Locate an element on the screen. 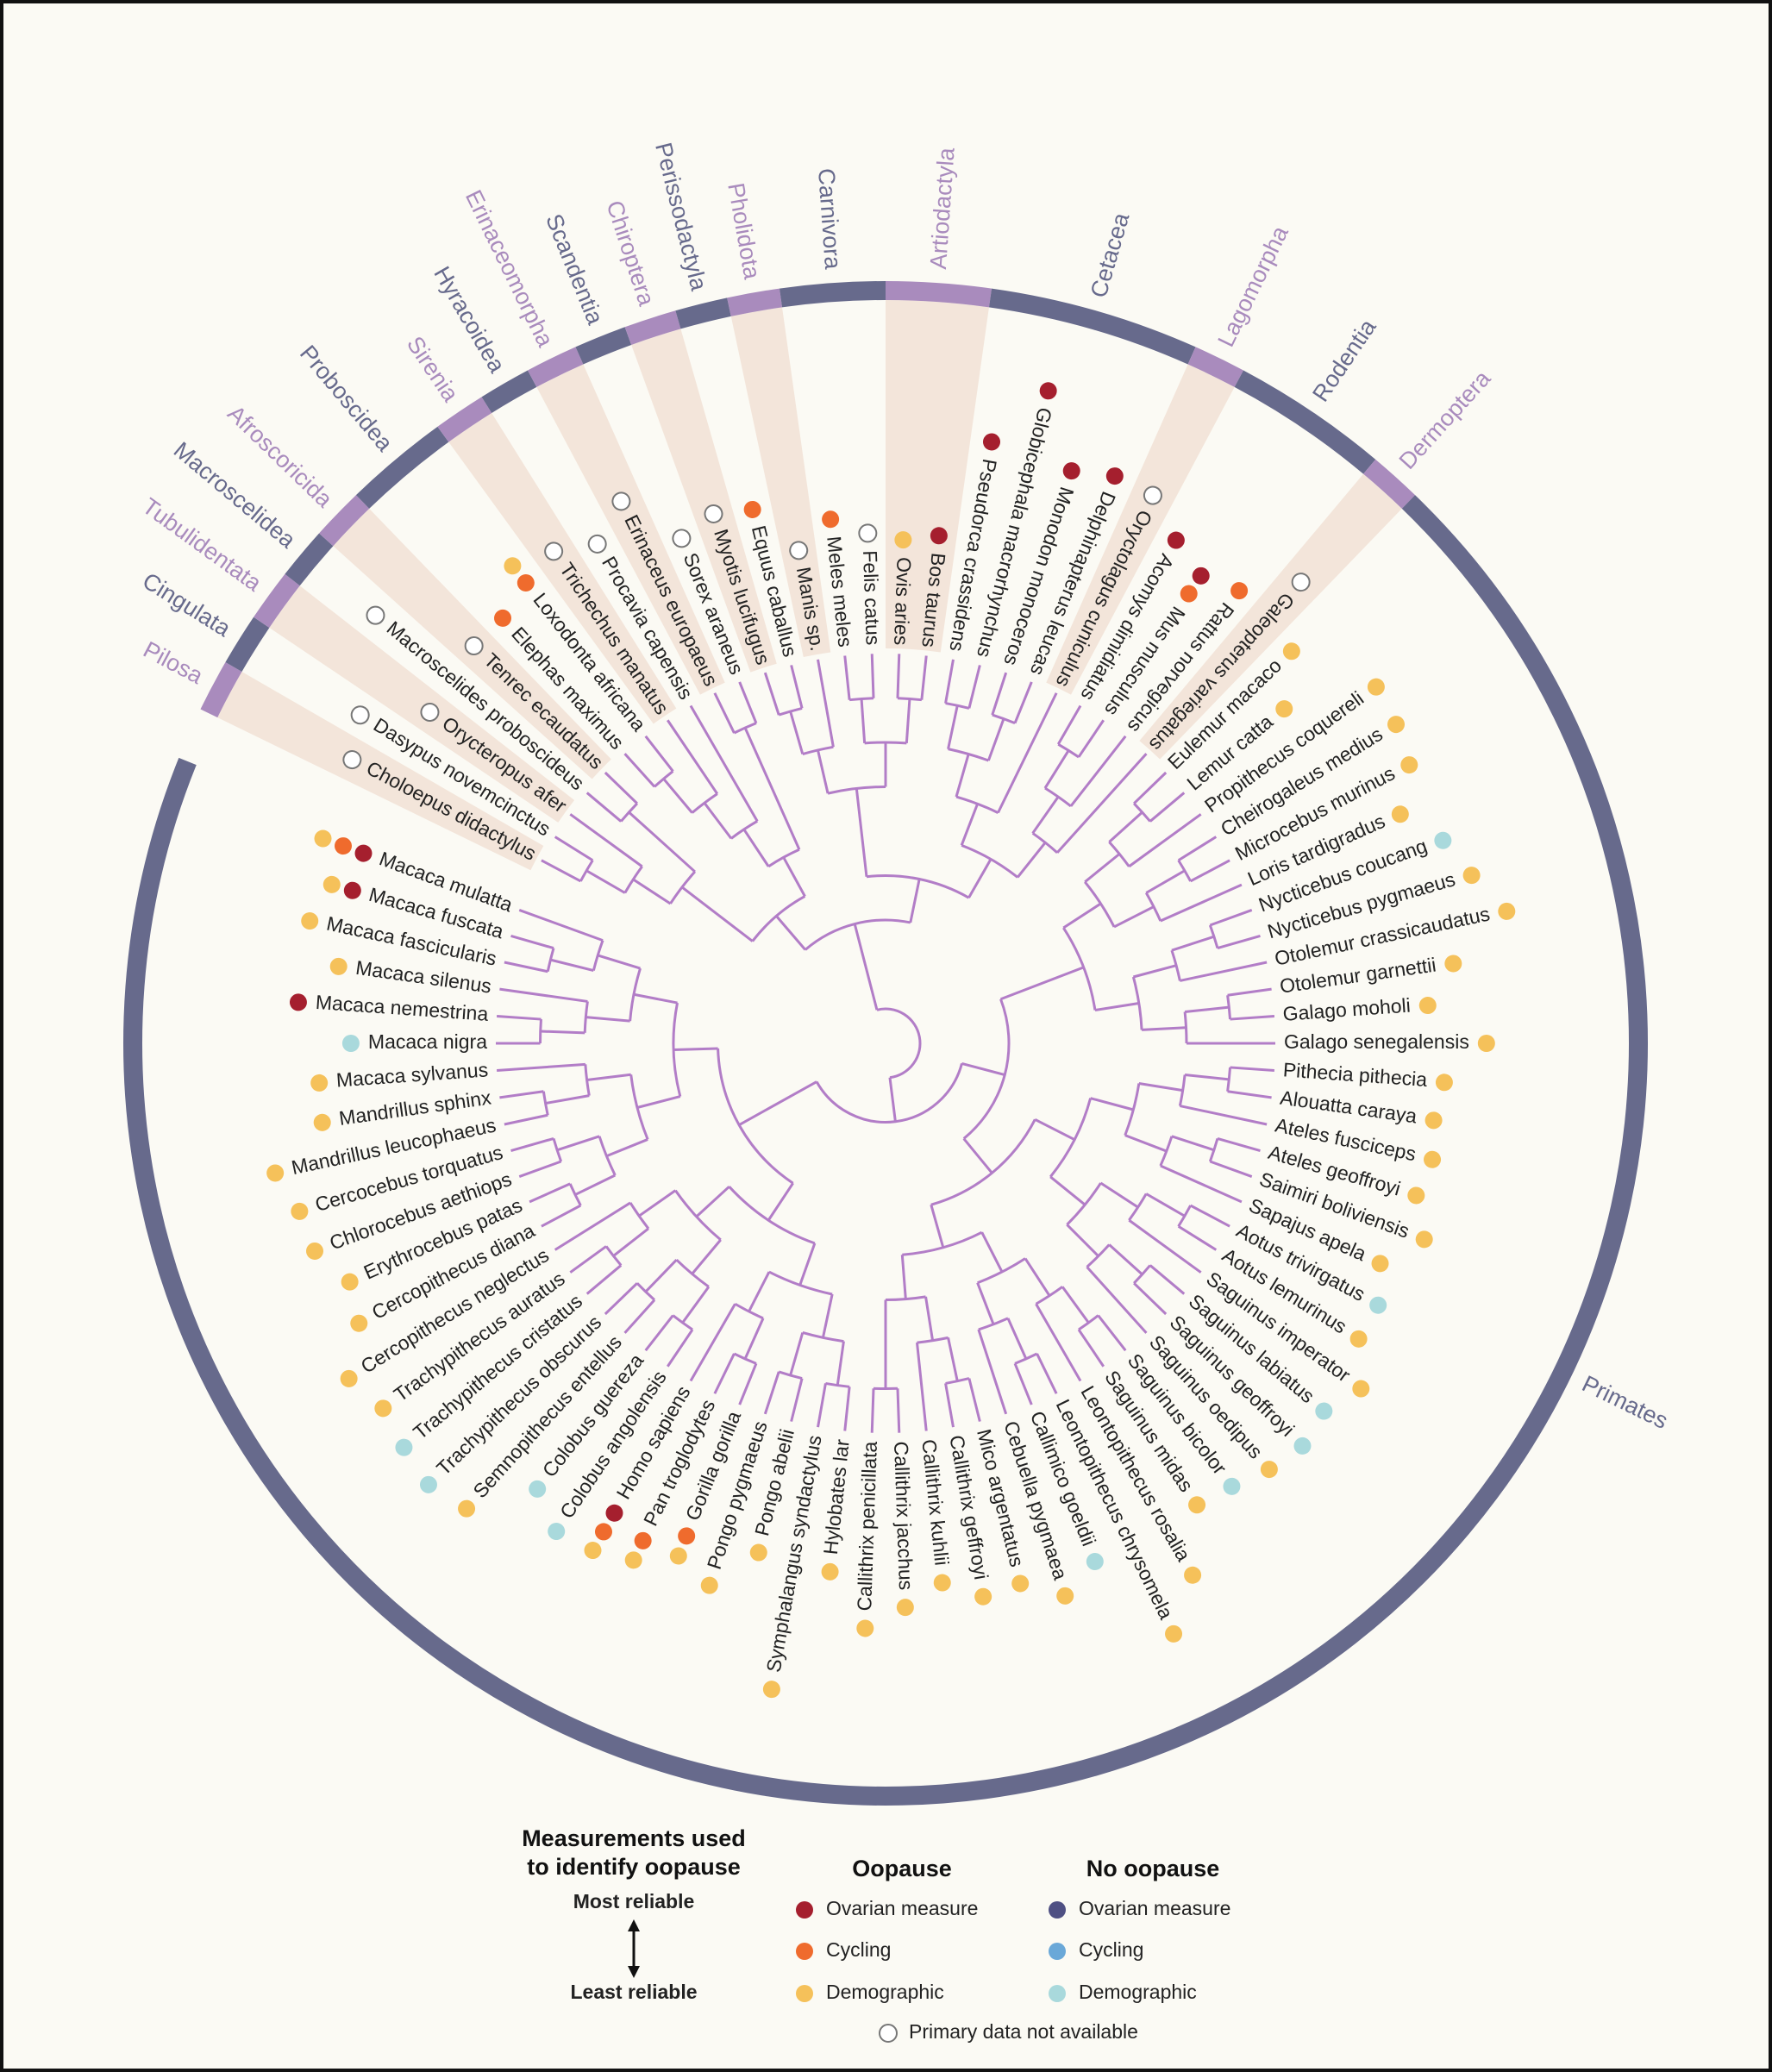 The width and height of the screenshot is (1772, 2072). legend-text: Most reliable is located at coordinates (634, 1901).